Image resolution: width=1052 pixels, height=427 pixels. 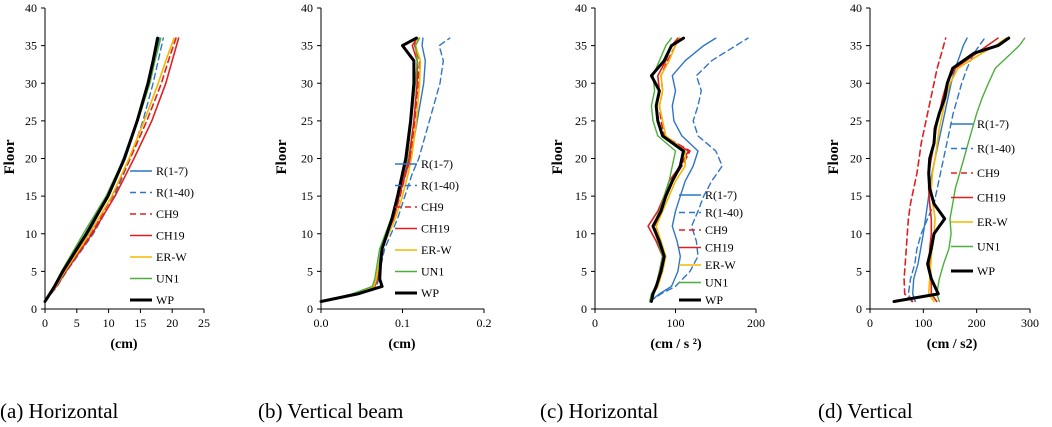 What do you see at coordinates (865, 411) in the screenshot?
I see `caption-d: (d) Vertical` at bounding box center [865, 411].